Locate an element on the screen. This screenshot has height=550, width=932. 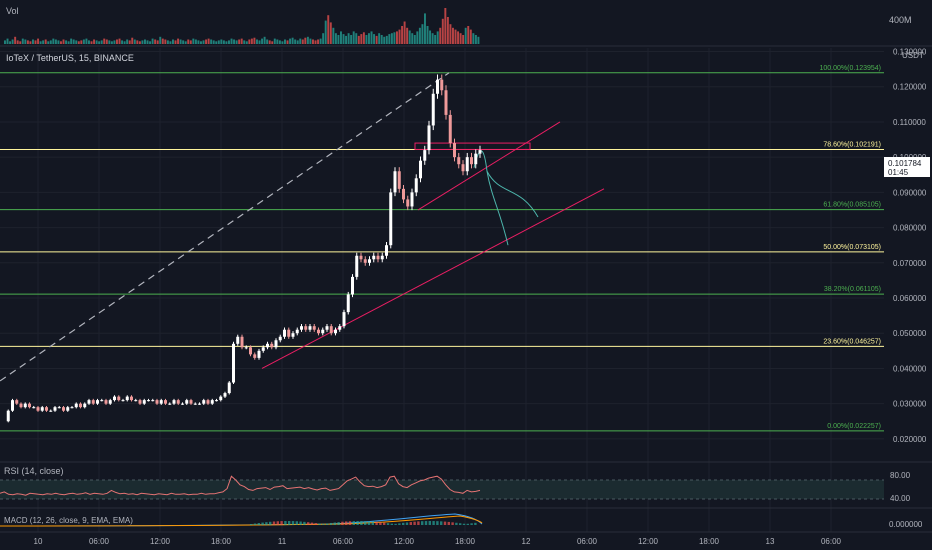
time-tick-label: 10 is located at coordinates (38, 541).